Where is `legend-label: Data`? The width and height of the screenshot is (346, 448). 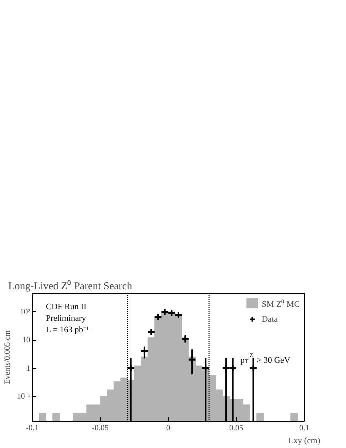
legend-label: Data is located at coordinates (271, 319).